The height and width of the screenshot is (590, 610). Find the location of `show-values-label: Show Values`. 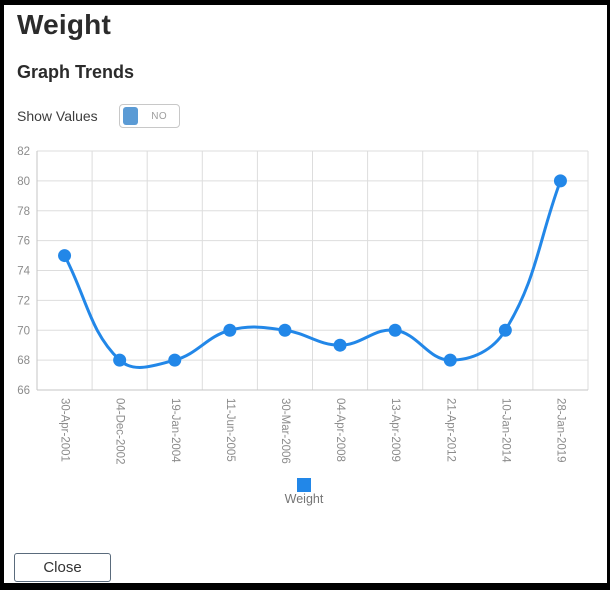

show-values-label: Show Values is located at coordinates (57, 116).